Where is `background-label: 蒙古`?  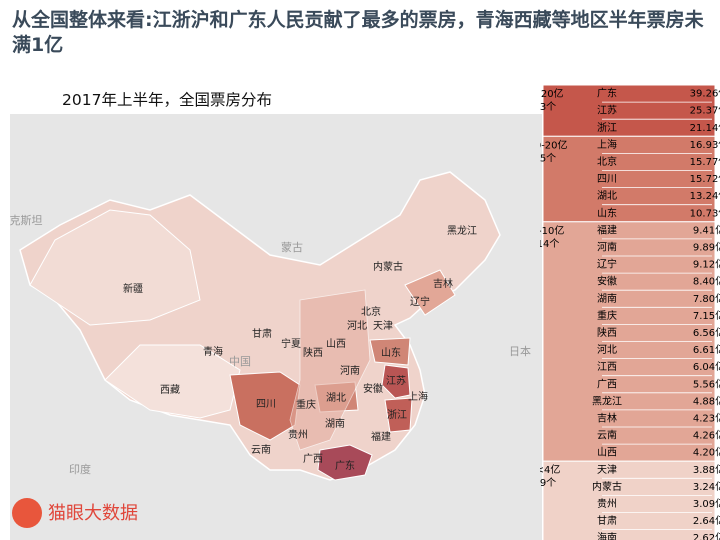
background-label: 蒙古 is located at coordinates (292, 247).